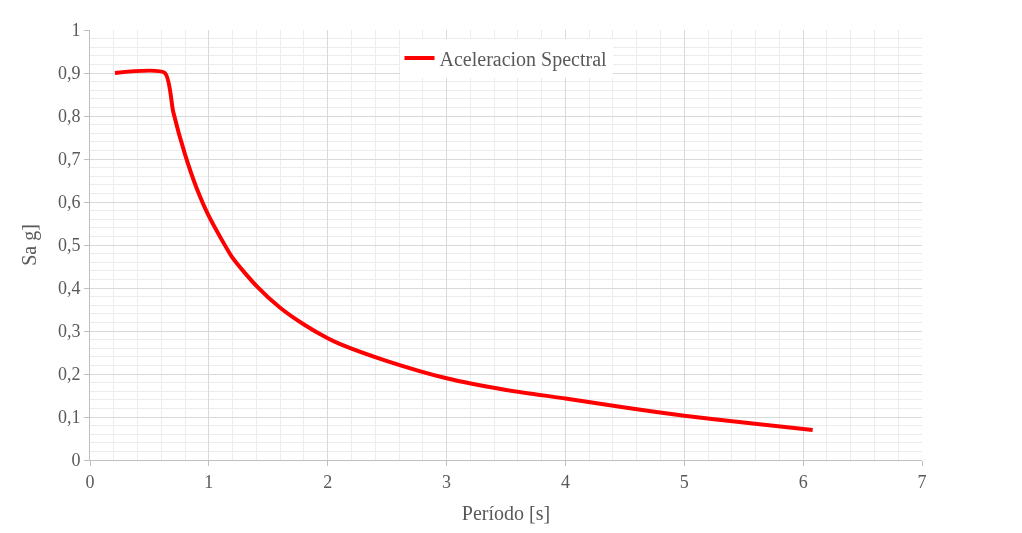  I want to click on y-tick-label: 0, so click(76, 460).